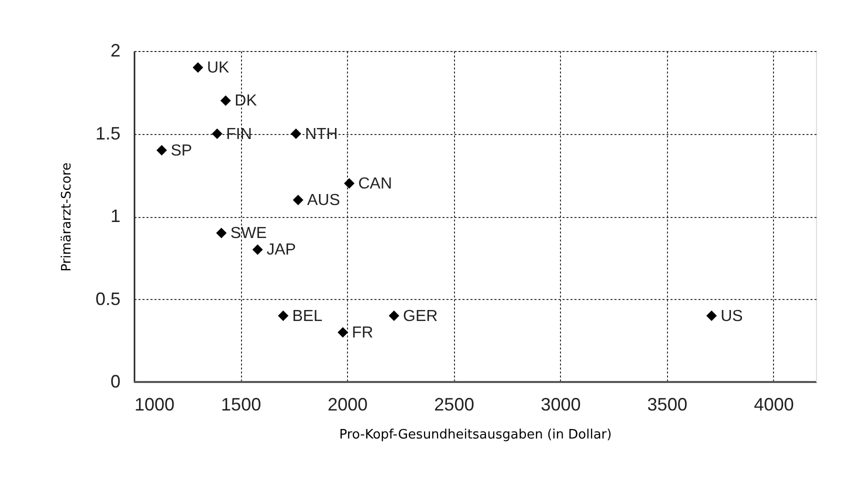 This screenshot has width=841, height=479. I want to click on y-axis-title: Primärarzt-Score, so click(66, 217).